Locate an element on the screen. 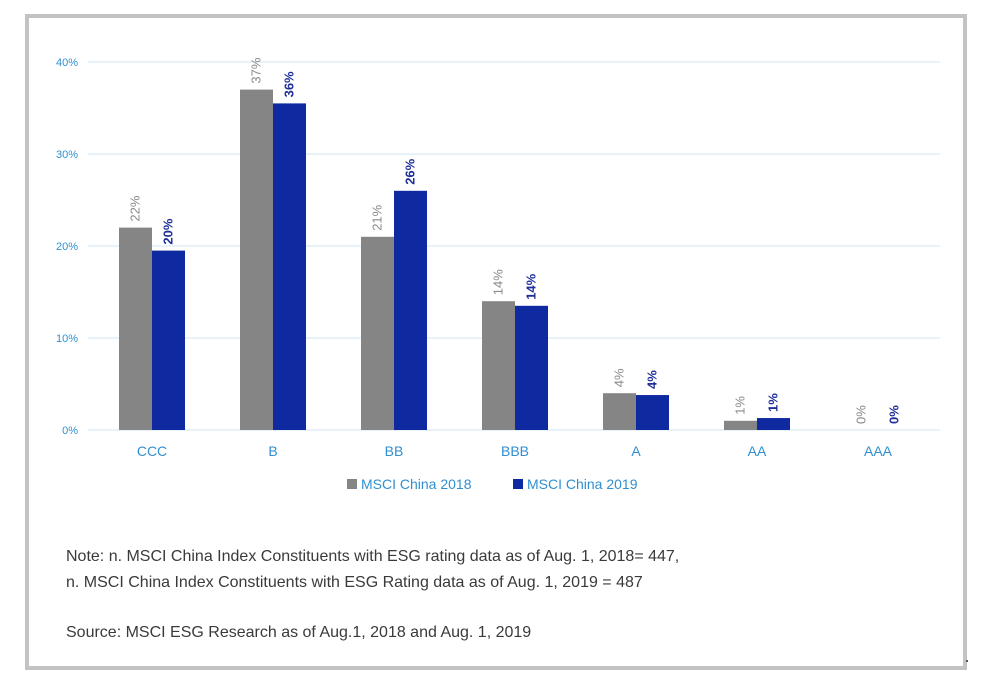  legend-label-2019: MSCI China 2019 is located at coordinates (582, 484).